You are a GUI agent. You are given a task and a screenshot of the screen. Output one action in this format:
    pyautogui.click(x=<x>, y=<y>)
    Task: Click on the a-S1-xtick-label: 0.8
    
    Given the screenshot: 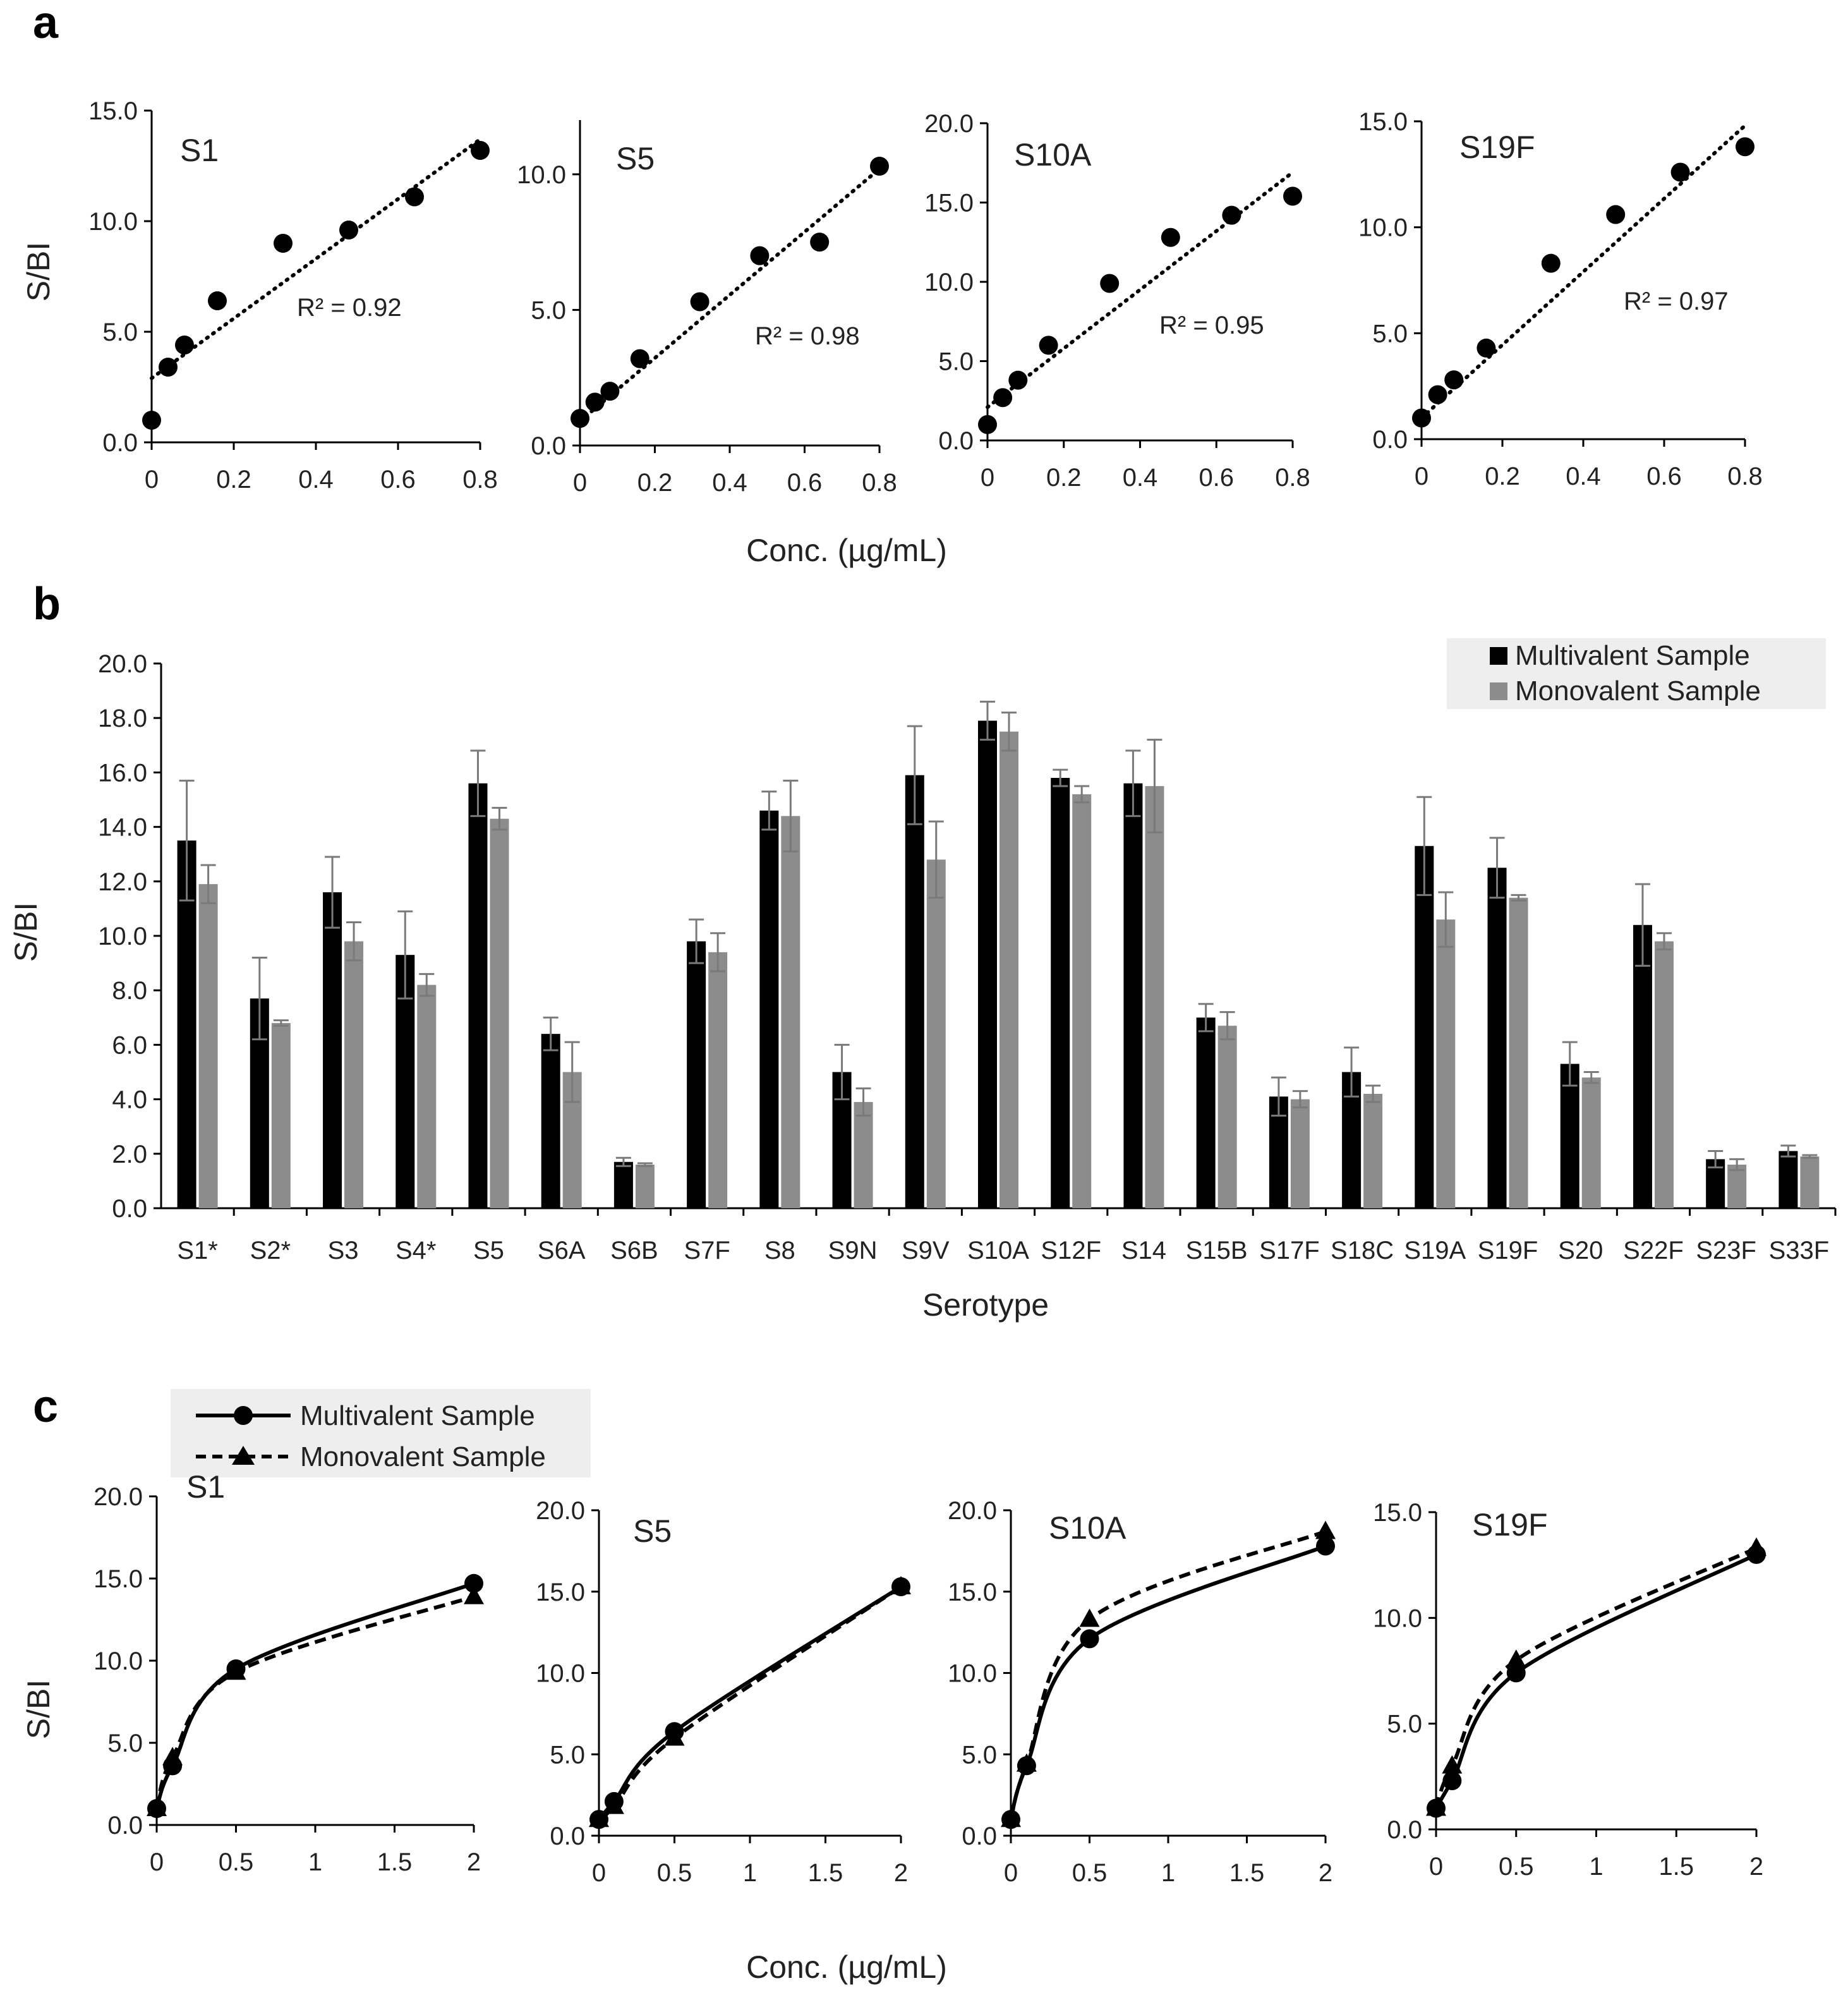 What is the action you would take?
    pyautogui.click(x=480, y=480)
    